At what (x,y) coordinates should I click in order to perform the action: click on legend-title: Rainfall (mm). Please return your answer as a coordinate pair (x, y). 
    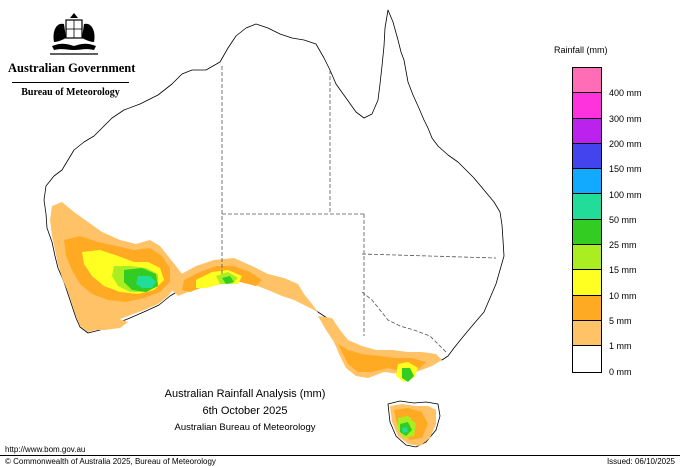
    Looking at the image, I should click on (581, 50).